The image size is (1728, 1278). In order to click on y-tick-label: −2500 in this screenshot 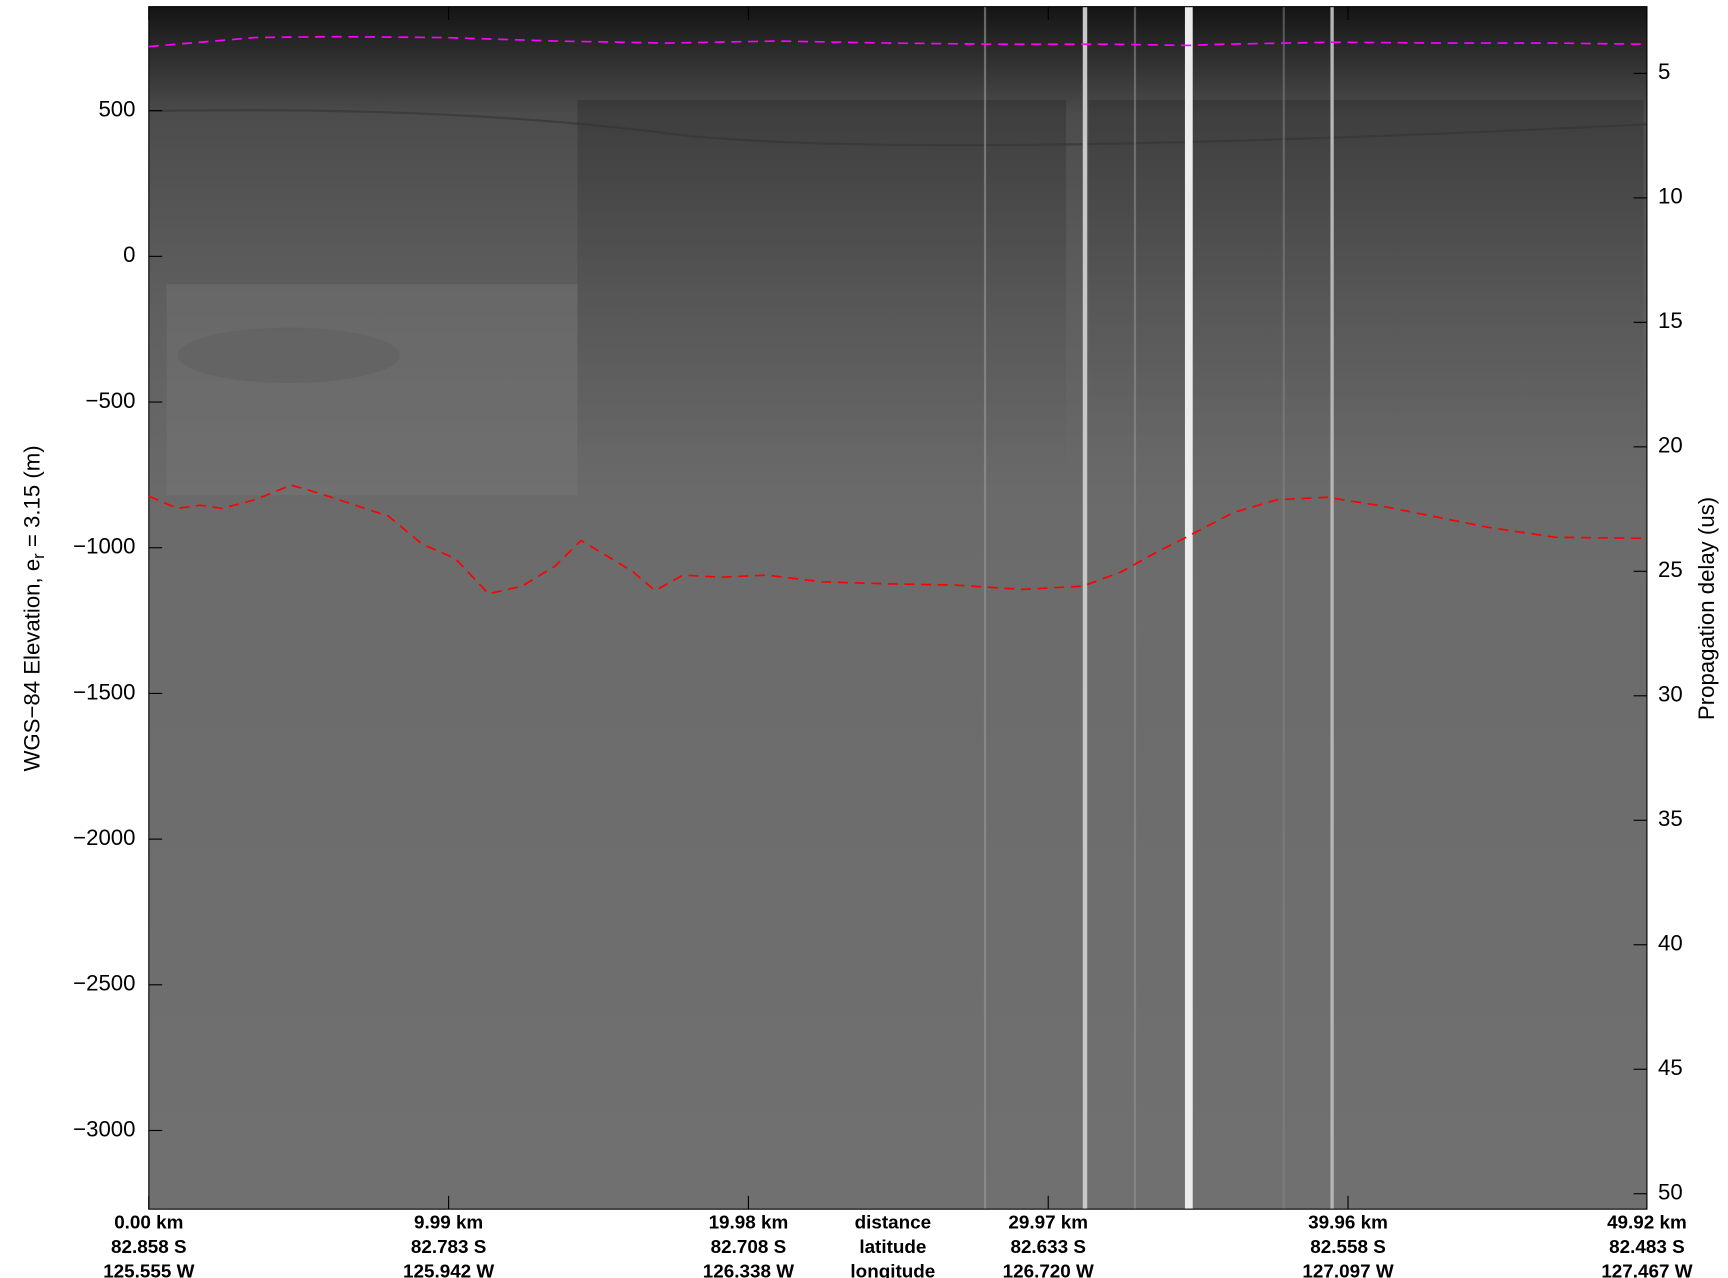, I will do `click(104, 983)`.